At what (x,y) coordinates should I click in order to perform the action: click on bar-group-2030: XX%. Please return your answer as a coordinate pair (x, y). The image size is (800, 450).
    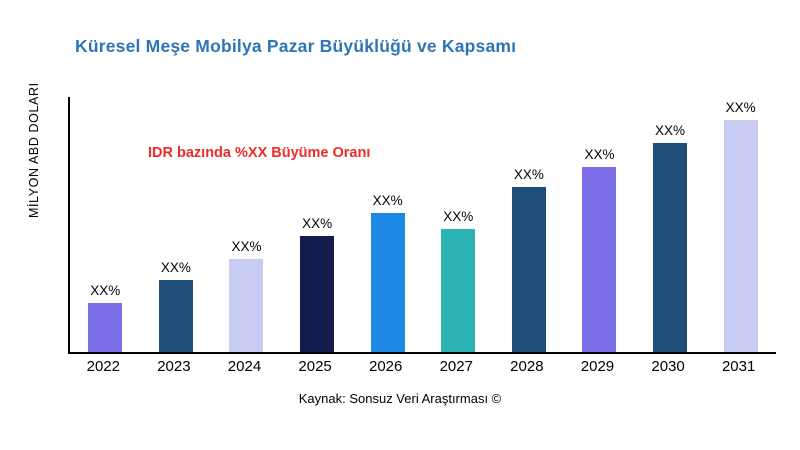
    Looking at the image, I should click on (670, 224).